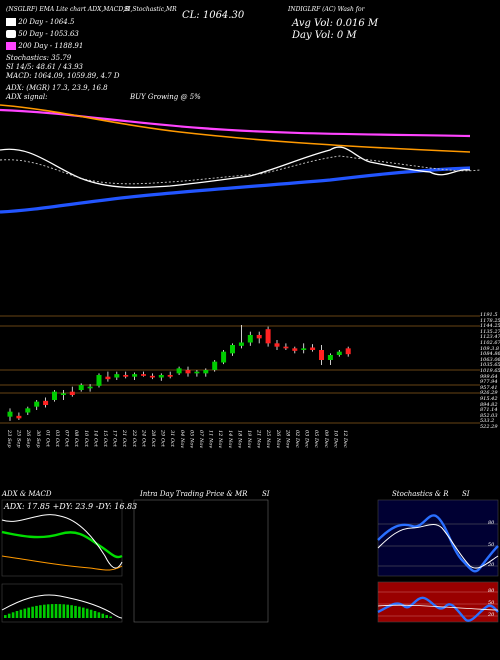 The image size is (500, 660). What do you see at coordinates (42, 34) in the screenshot?
I see `legend-item-50day: 50 Day - 1053.63` at bounding box center [42, 34].